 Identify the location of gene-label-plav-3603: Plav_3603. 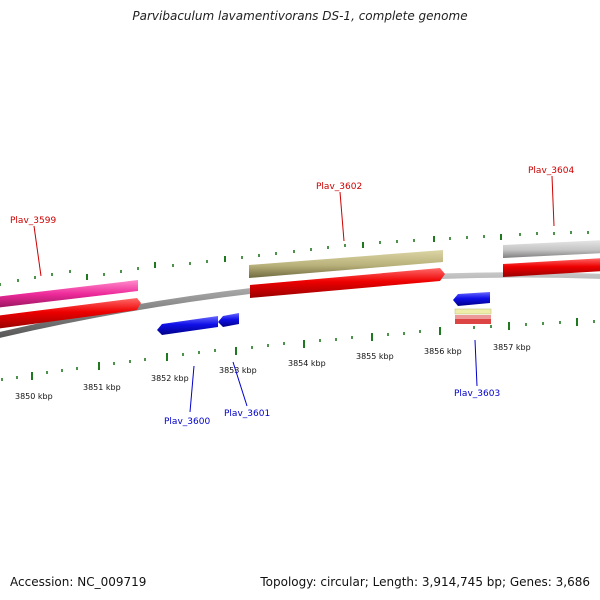
(477, 394).